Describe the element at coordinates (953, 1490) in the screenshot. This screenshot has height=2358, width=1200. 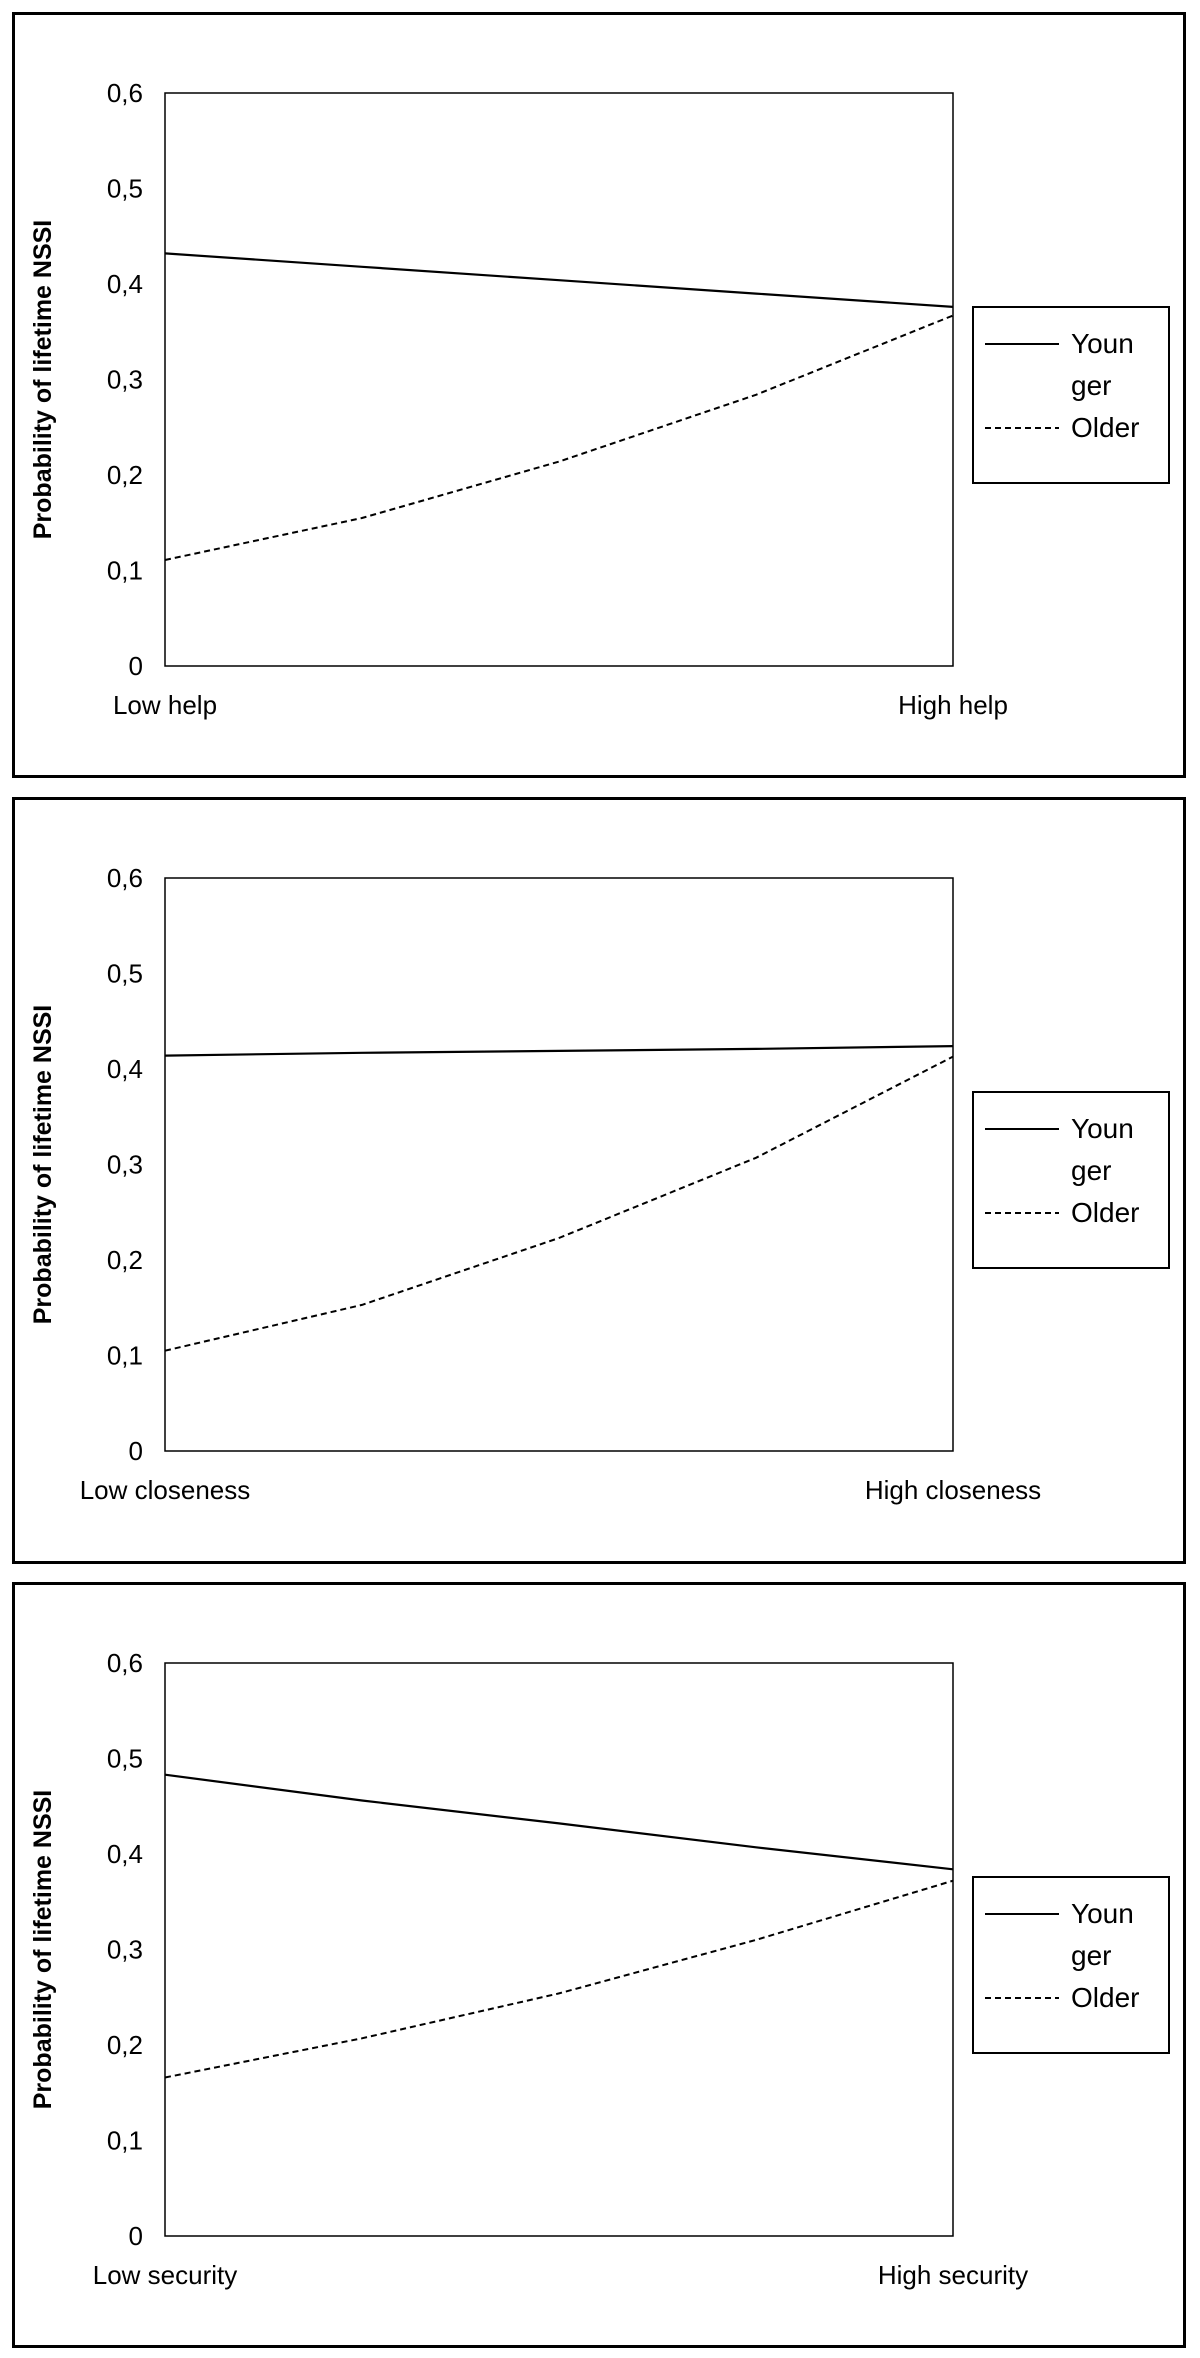
I see `x-tick-label: High closeness` at that location.